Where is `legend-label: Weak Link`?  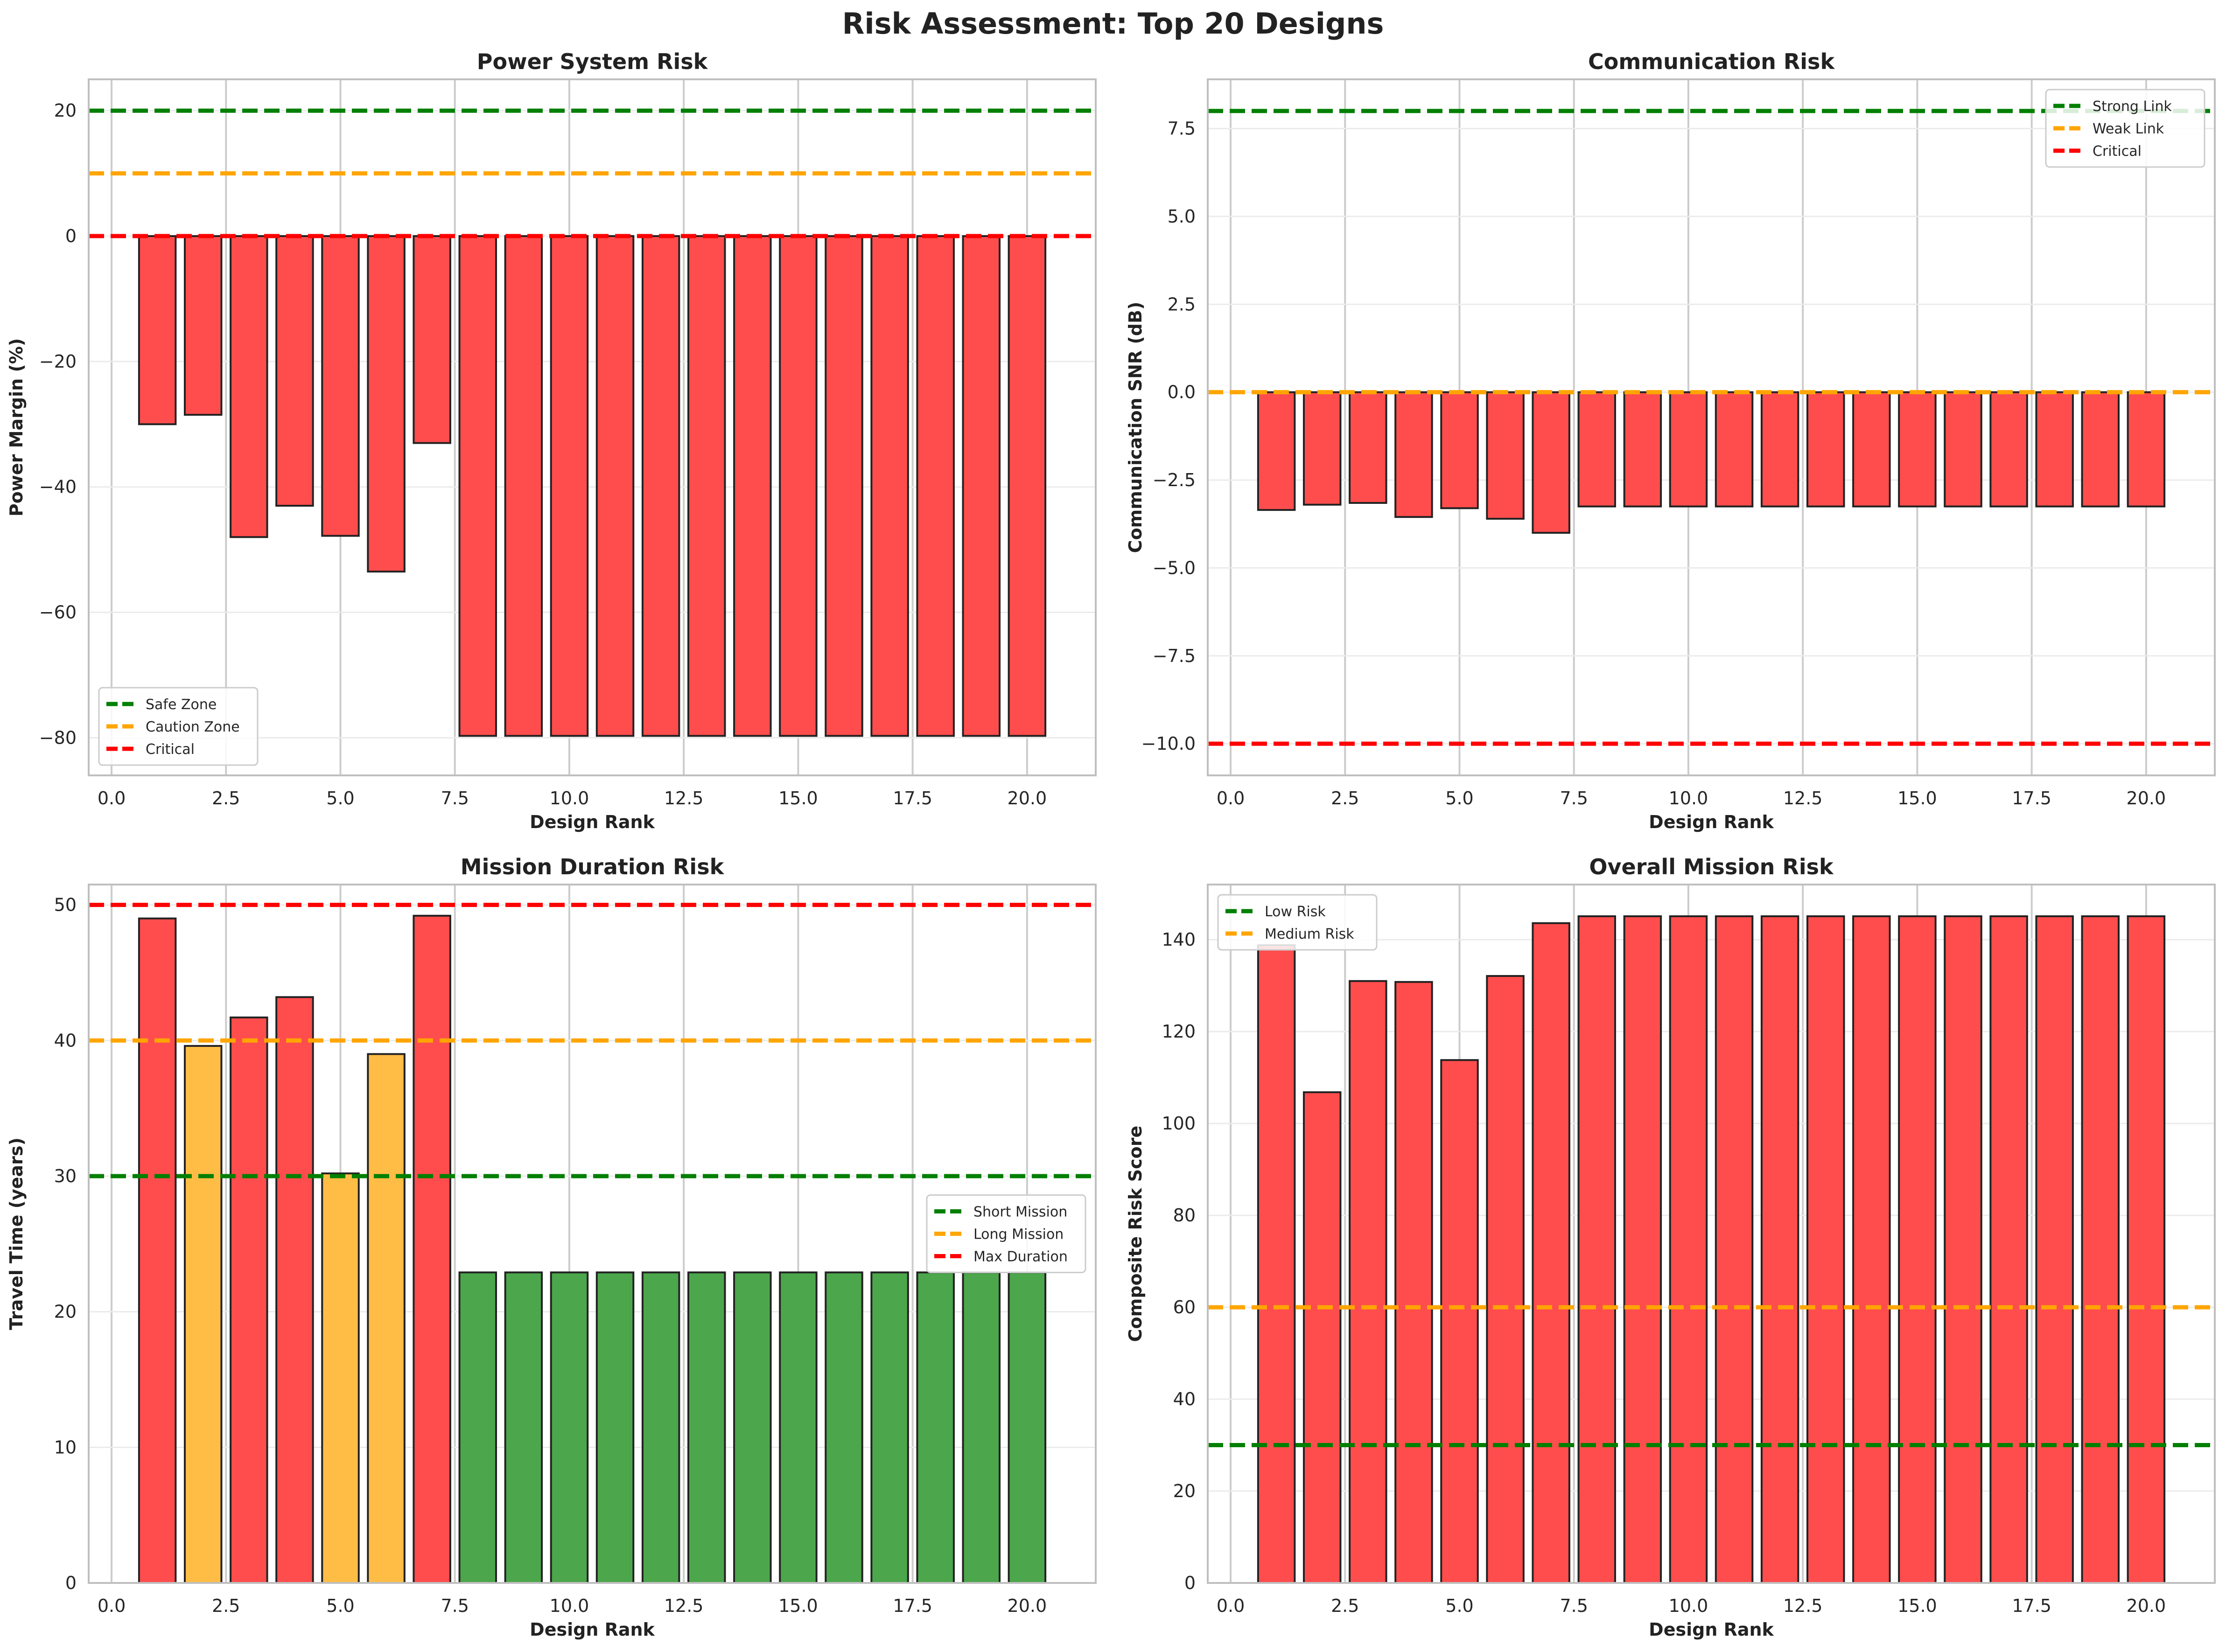 legend-label: Weak Link is located at coordinates (2128, 129).